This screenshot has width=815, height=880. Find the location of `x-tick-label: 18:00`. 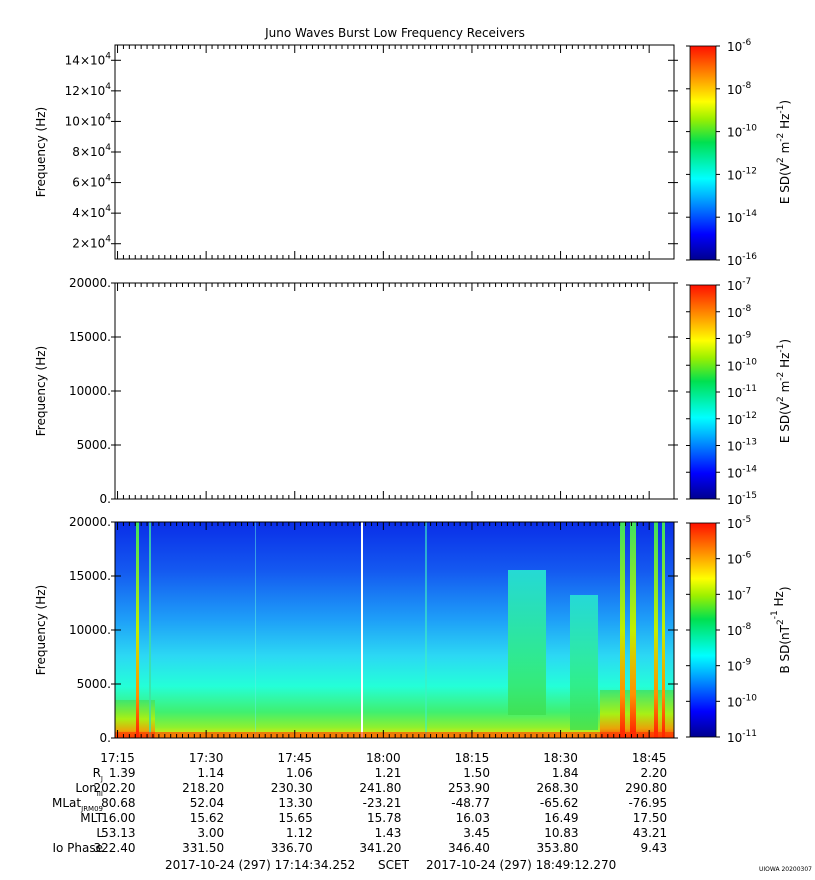

x-tick-label: 18:00 is located at coordinates (383, 758).